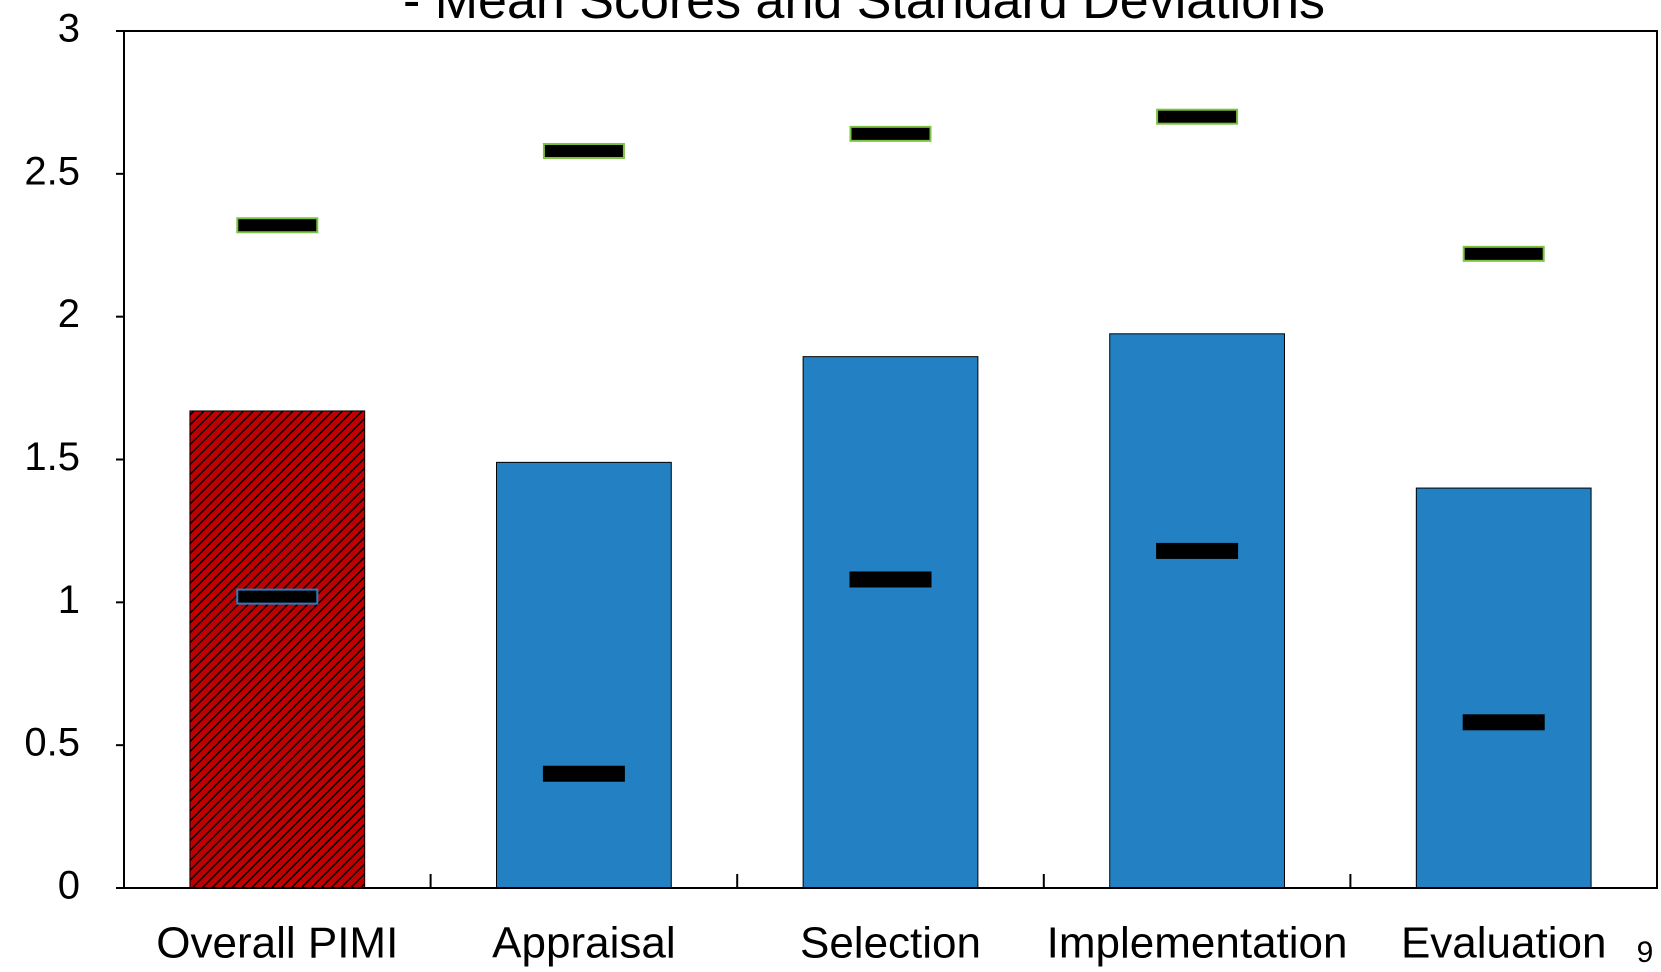  I want to click on x-tick-label: Overall PIMI, so click(277, 943).